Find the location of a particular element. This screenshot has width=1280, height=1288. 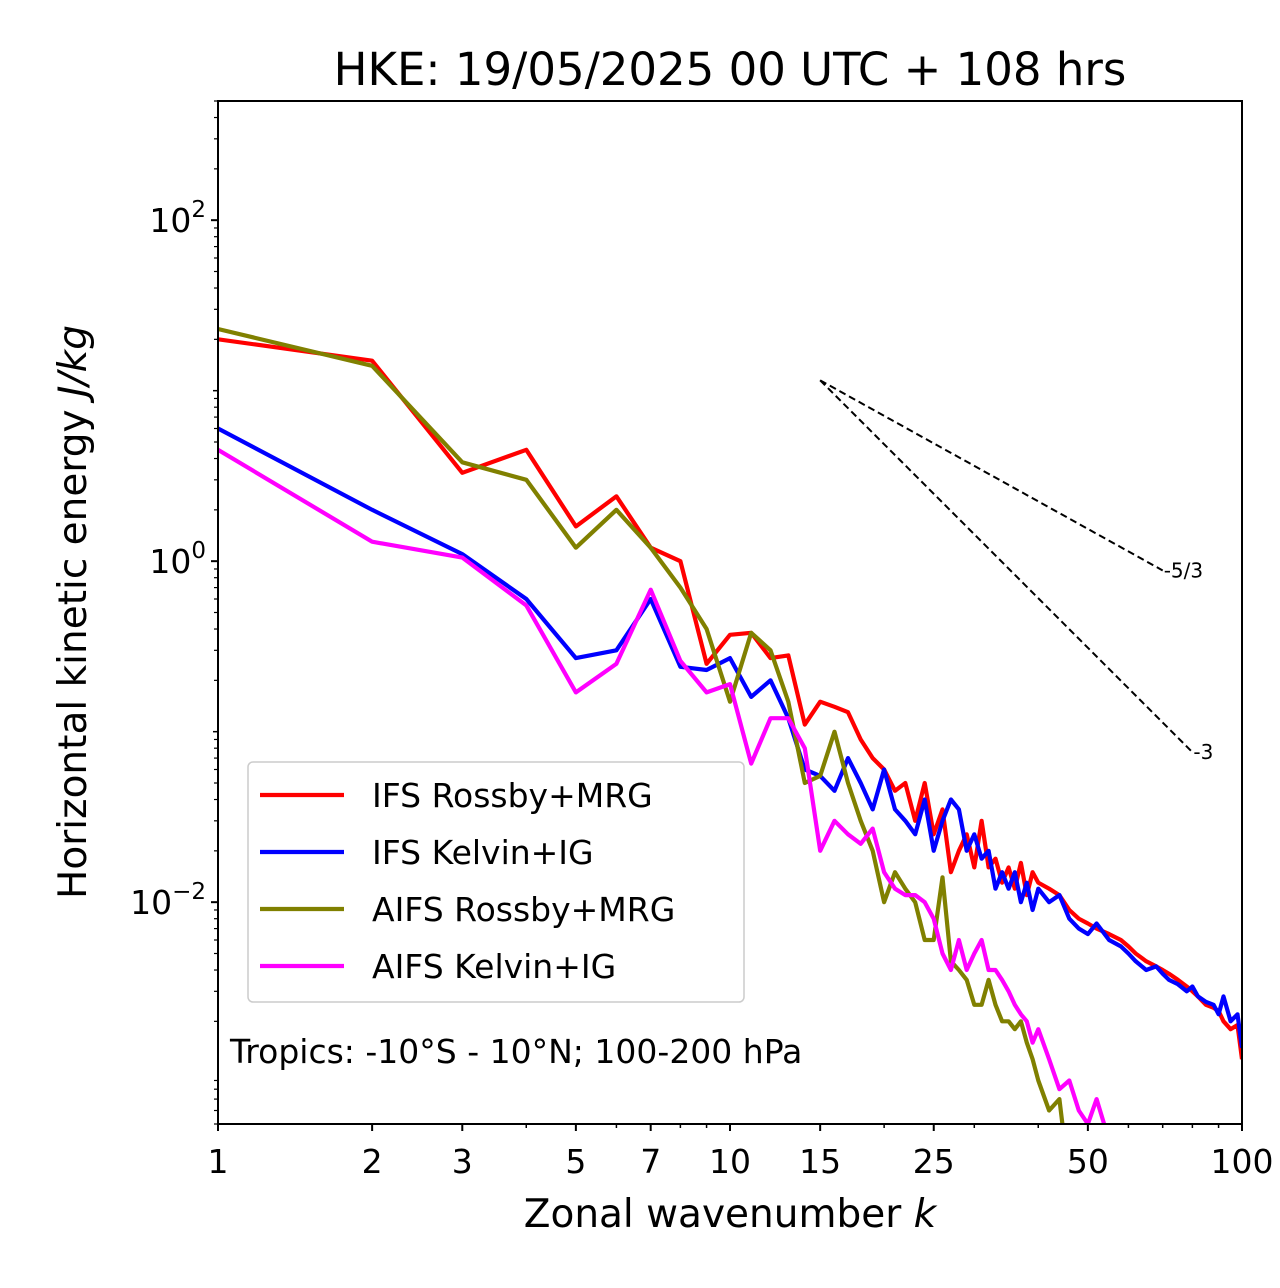

region-annotation: Tropics: -10°S - 10°N; 100-200 hPa is located at coordinates (515, 1051).